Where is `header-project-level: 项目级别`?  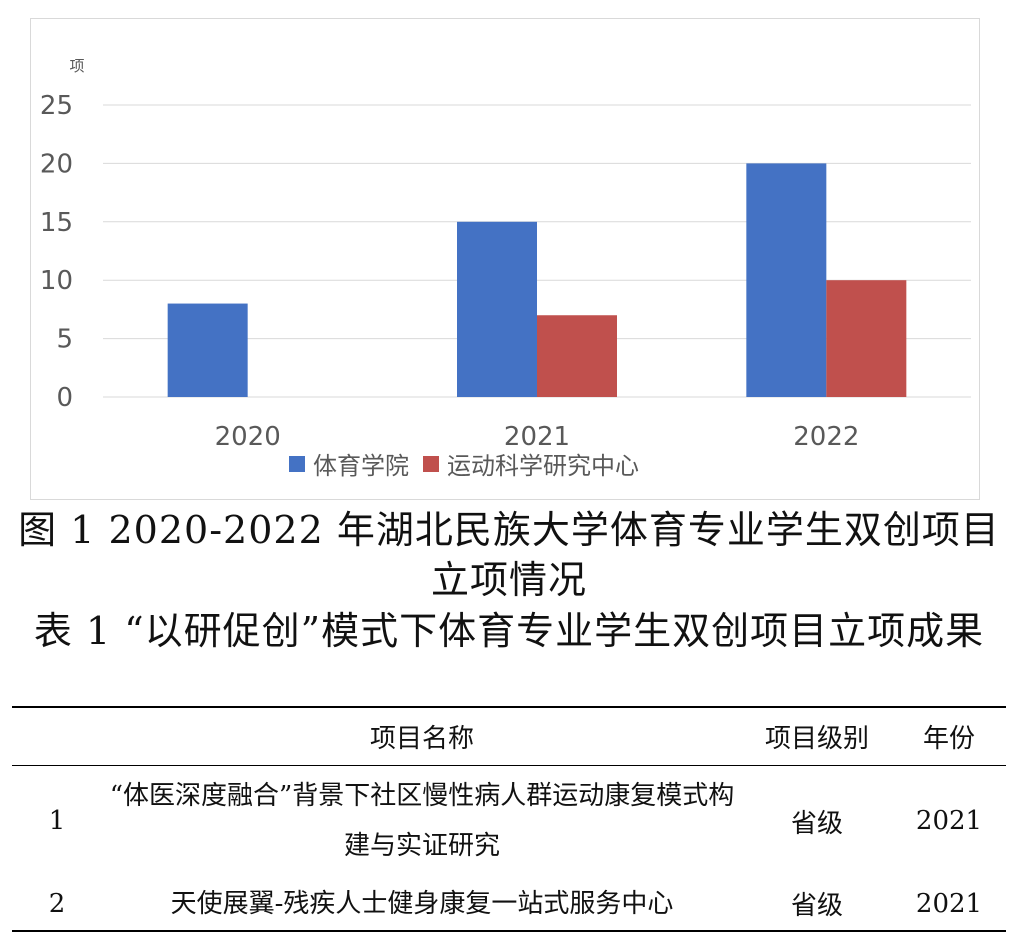 header-project-level: 项目级别 is located at coordinates (817, 736).